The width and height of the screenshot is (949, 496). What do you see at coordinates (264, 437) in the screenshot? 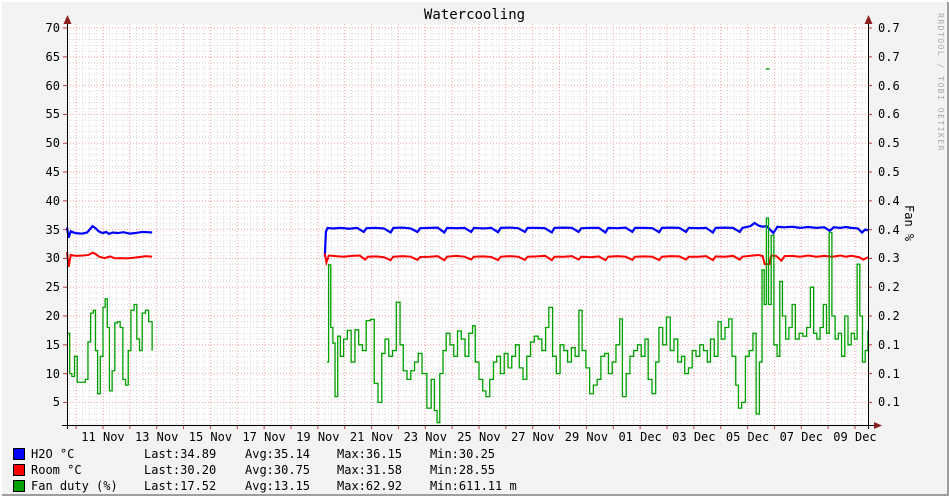
I see `x-axis-tick-label: 17 Nov` at bounding box center [264, 437].